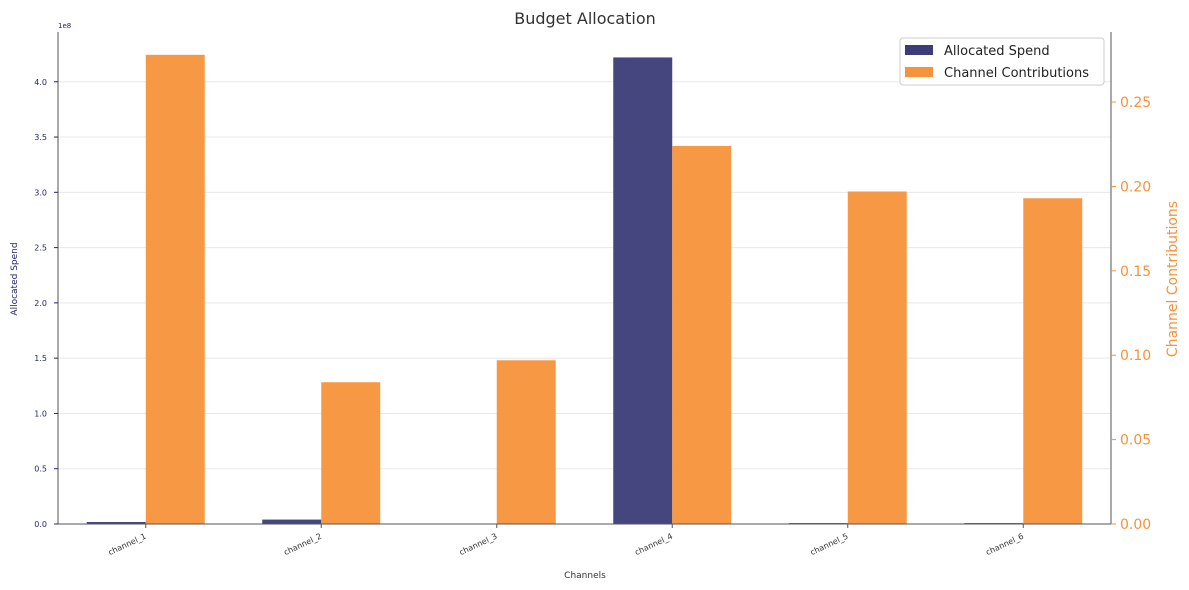 Image resolution: width=1189 pixels, height=590 pixels. I want to click on x-tick-label-channel_2: channel_2, so click(302, 544).